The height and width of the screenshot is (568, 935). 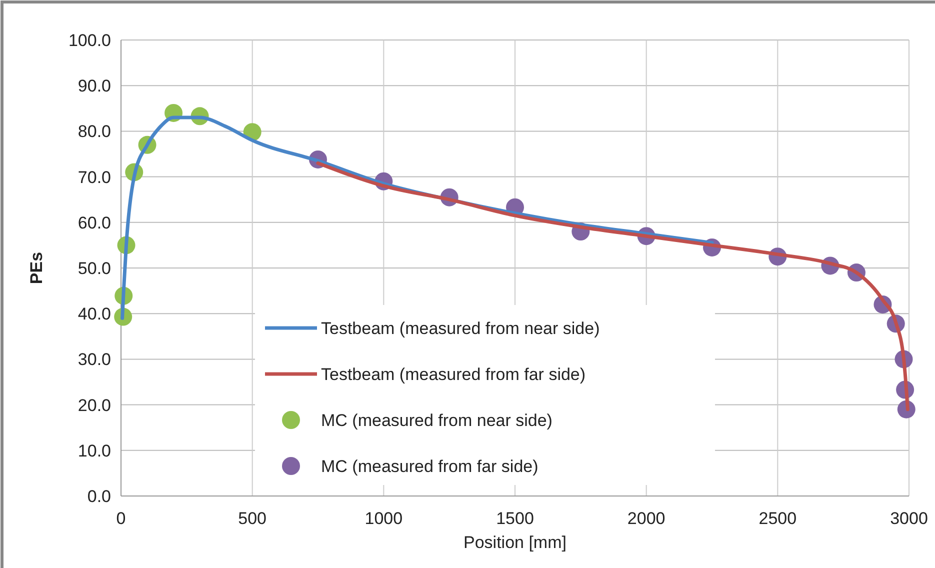 What do you see at coordinates (94, 450) in the screenshot?
I see `y-tick-label: 10.0` at bounding box center [94, 450].